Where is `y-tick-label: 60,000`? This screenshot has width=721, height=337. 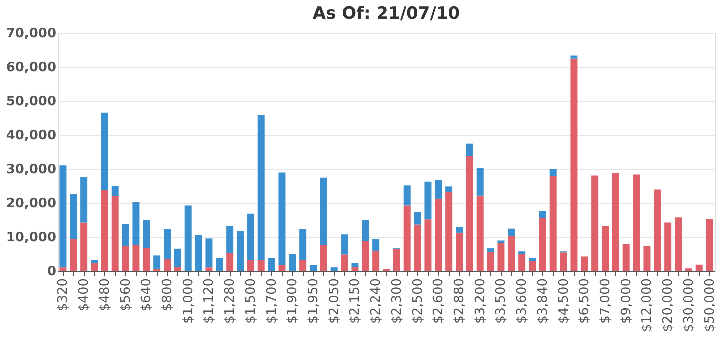
y-tick-label: 60,000 is located at coordinates (31, 68).